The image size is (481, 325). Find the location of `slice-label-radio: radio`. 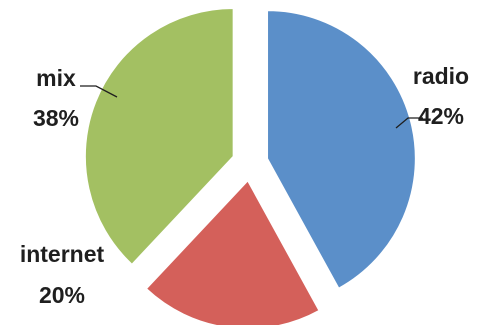

slice-label-radio: radio is located at coordinates (441, 76).